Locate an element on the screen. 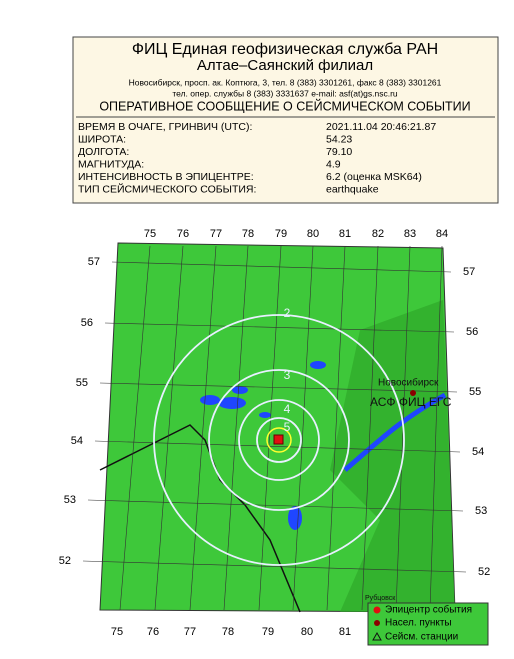 This screenshot has height=659, width=514. lon-label: 84 is located at coordinates (442, 234).